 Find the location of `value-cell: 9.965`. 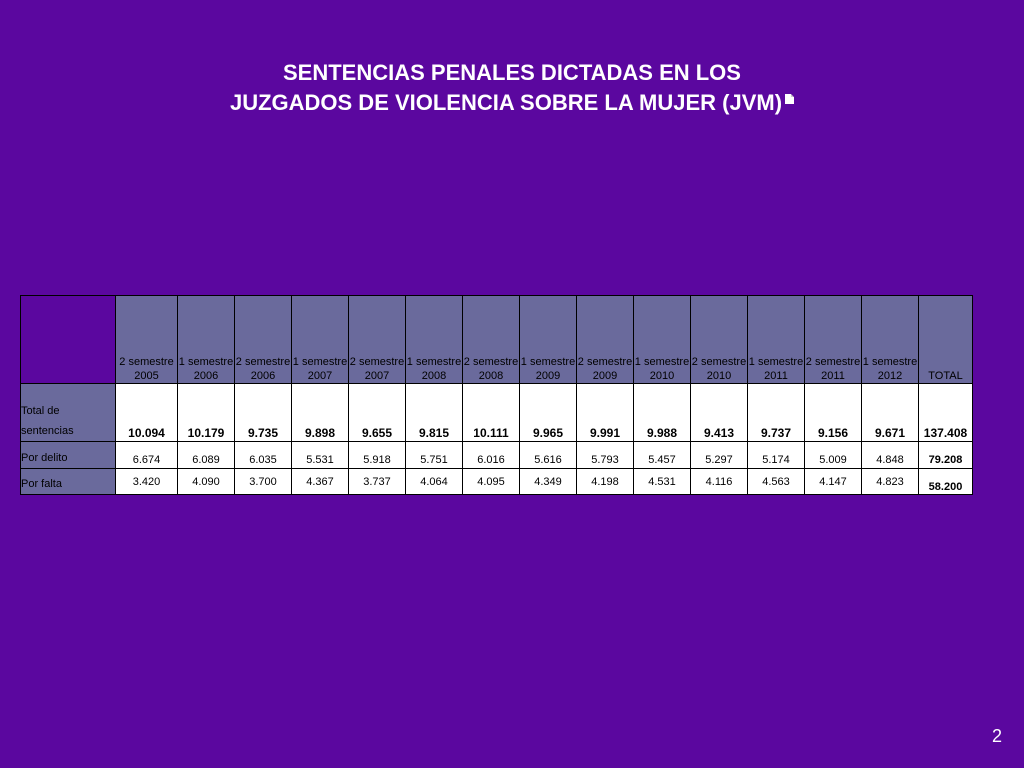

value-cell: 9.965 is located at coordinates (548, 412).